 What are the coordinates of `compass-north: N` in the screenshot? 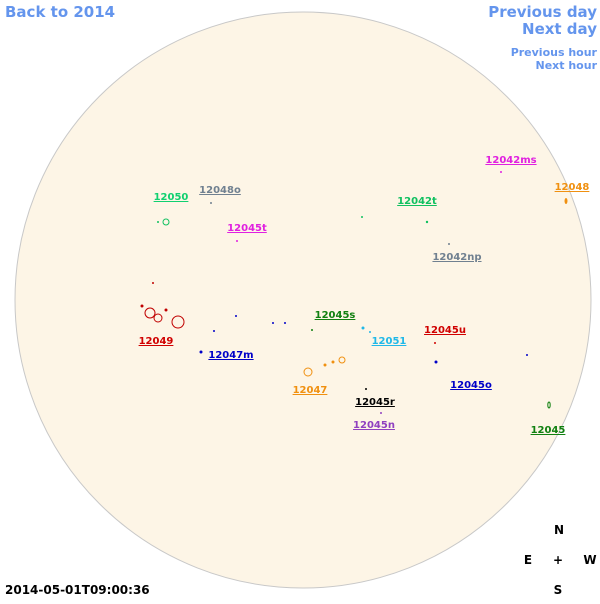 It's located at (559, 530).